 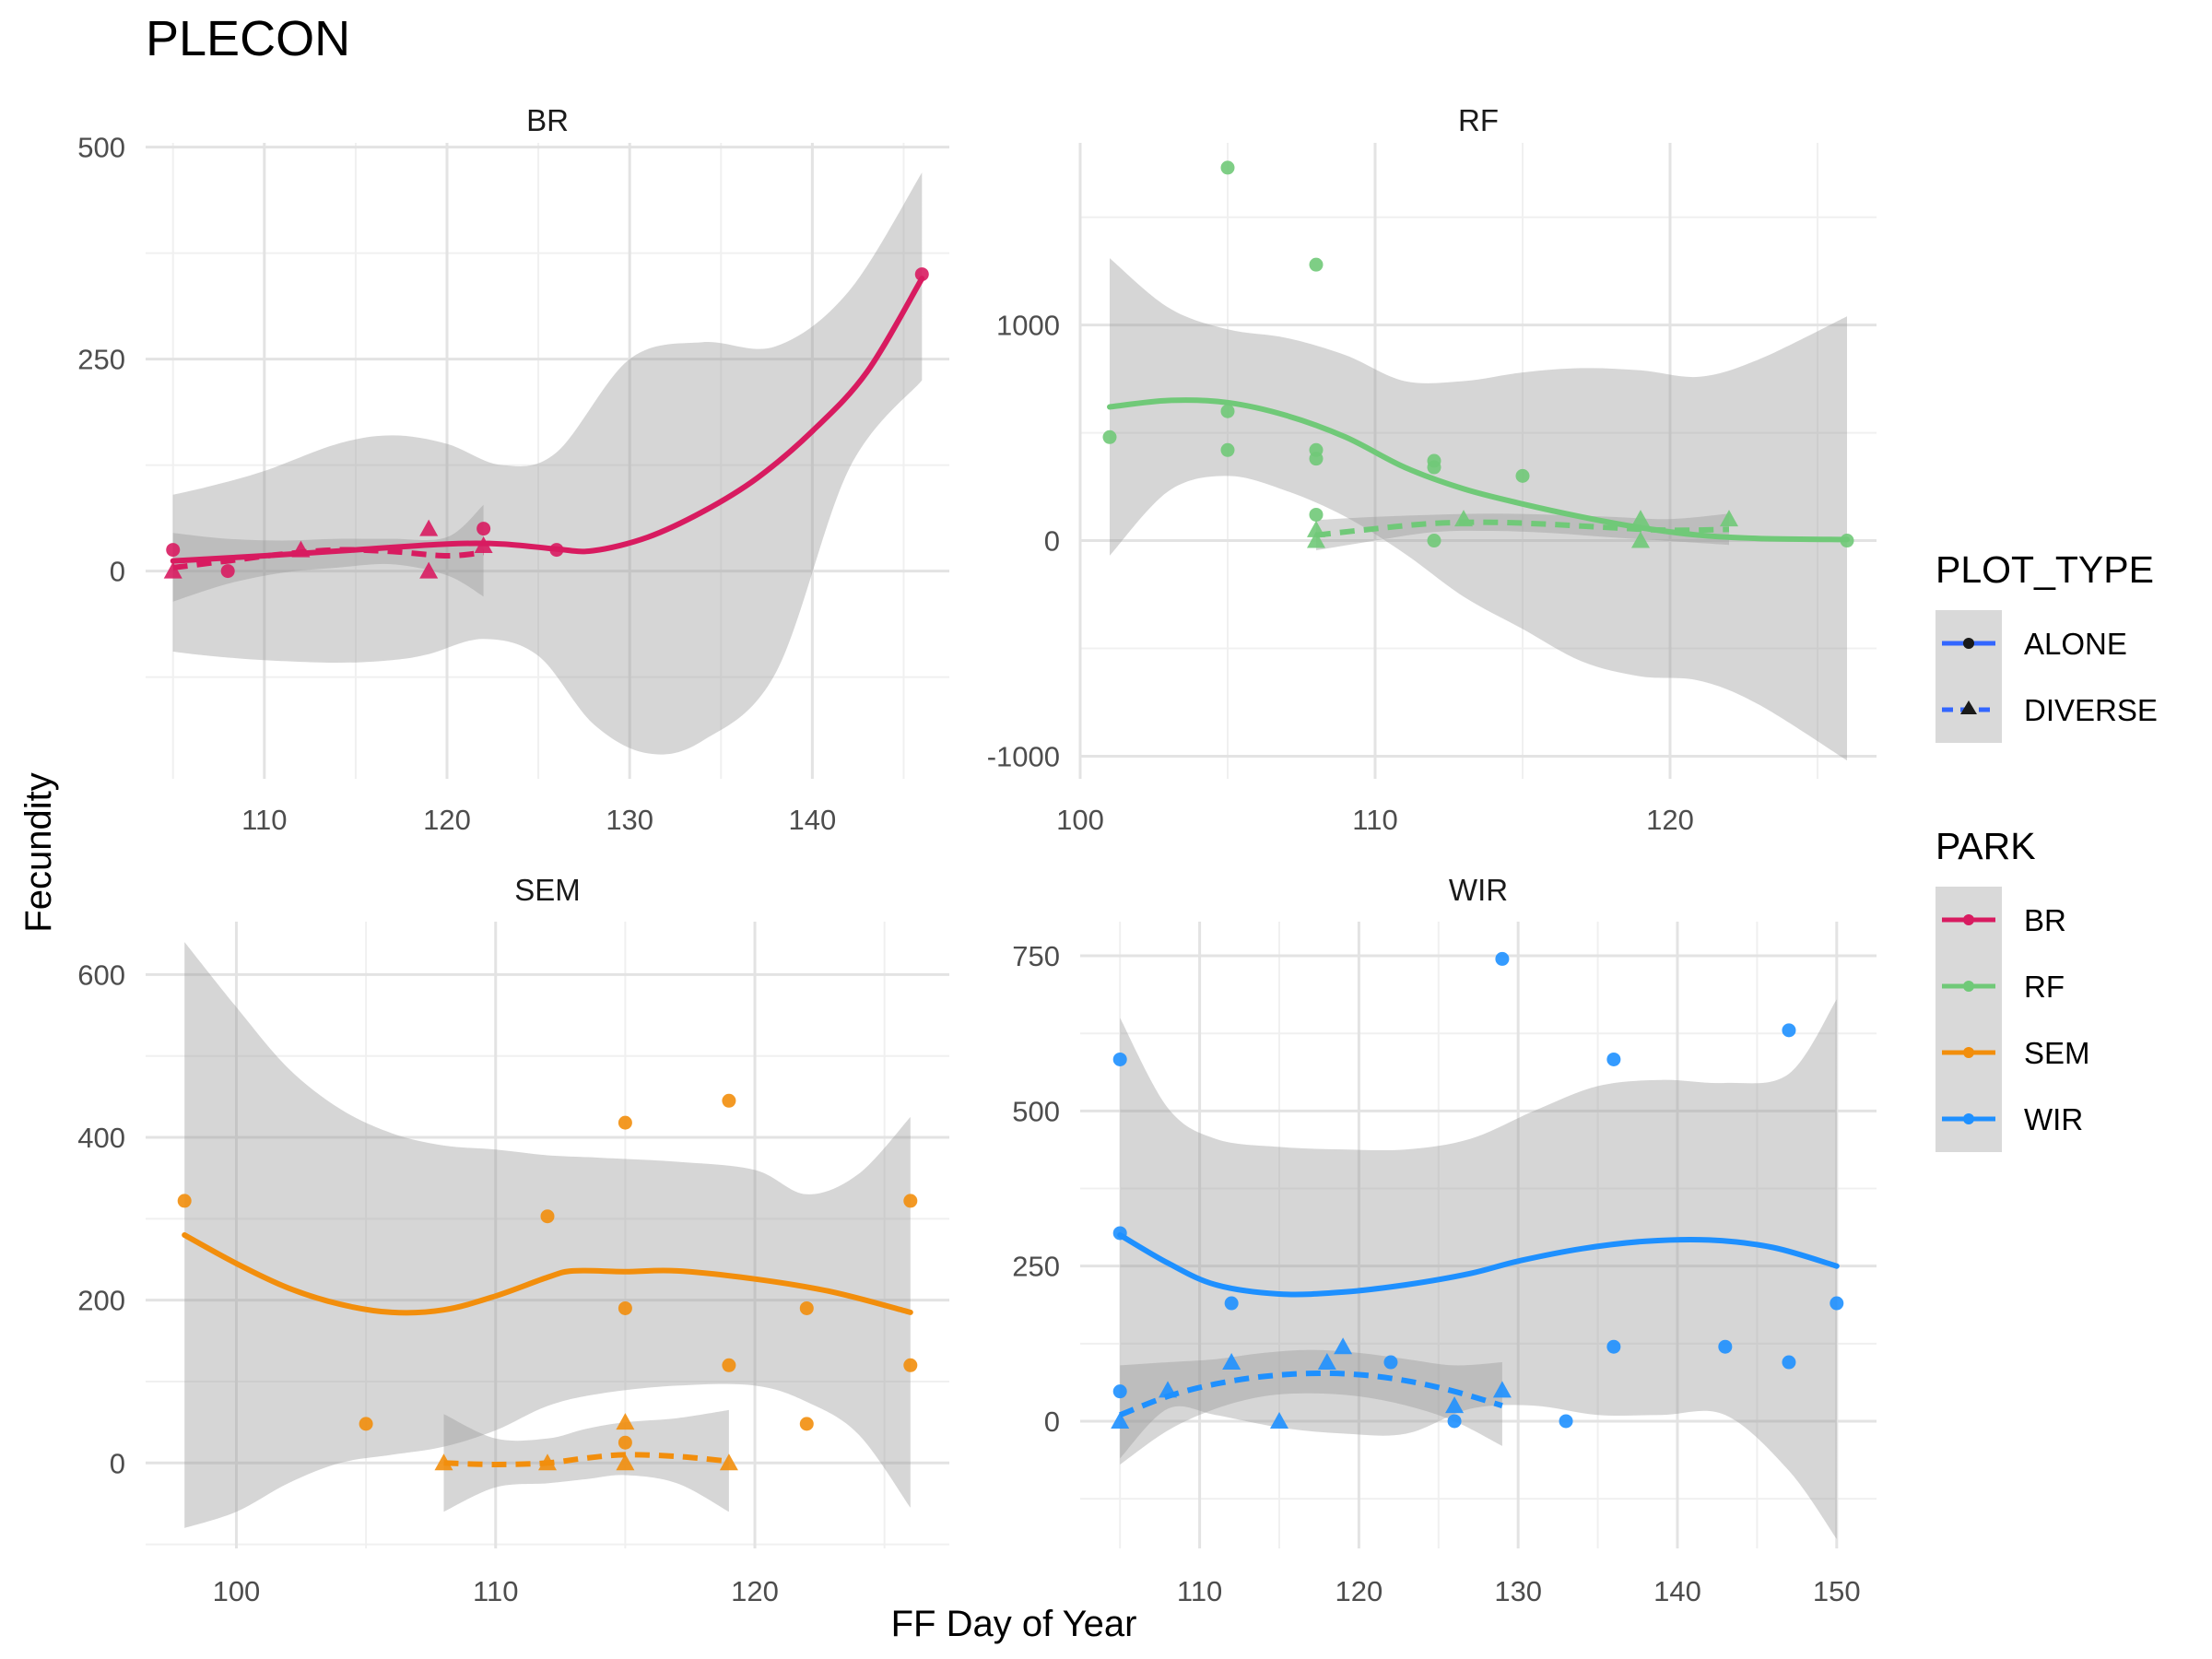 I want to click on y-tick-label: 600, so click(x=101, y=975).